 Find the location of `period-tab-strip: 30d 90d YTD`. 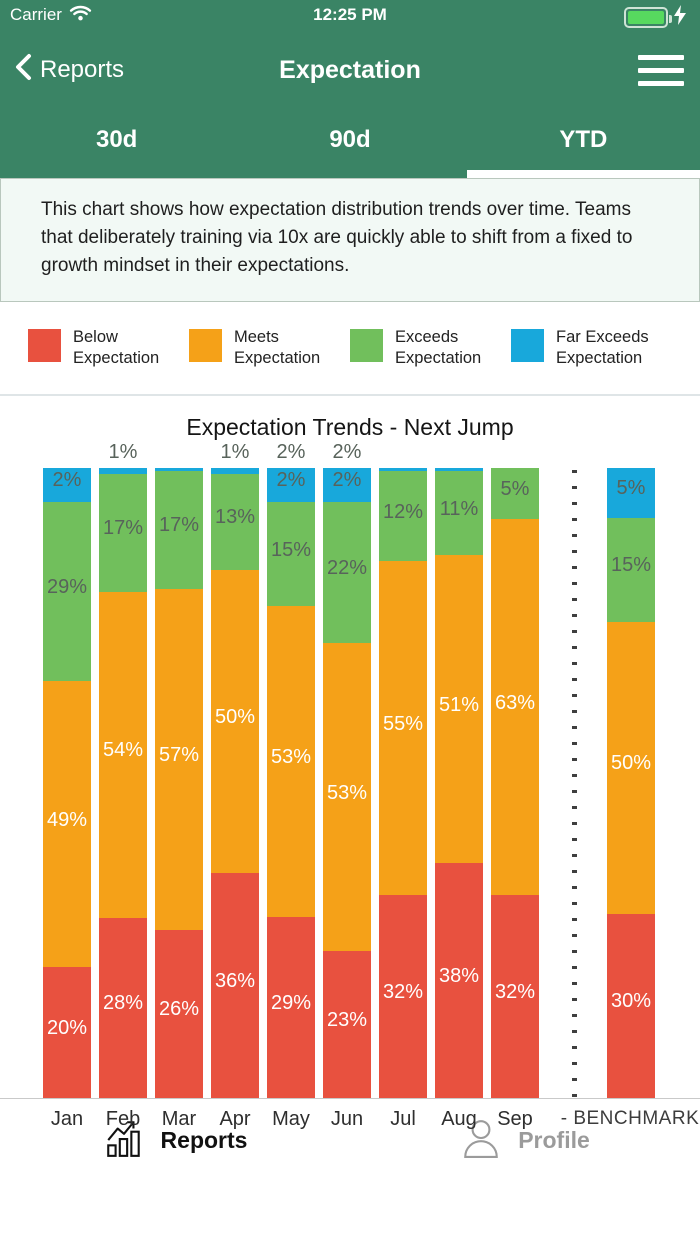

period-tab-strip: 30d 90d YTD is located at coordinates (350, 144).